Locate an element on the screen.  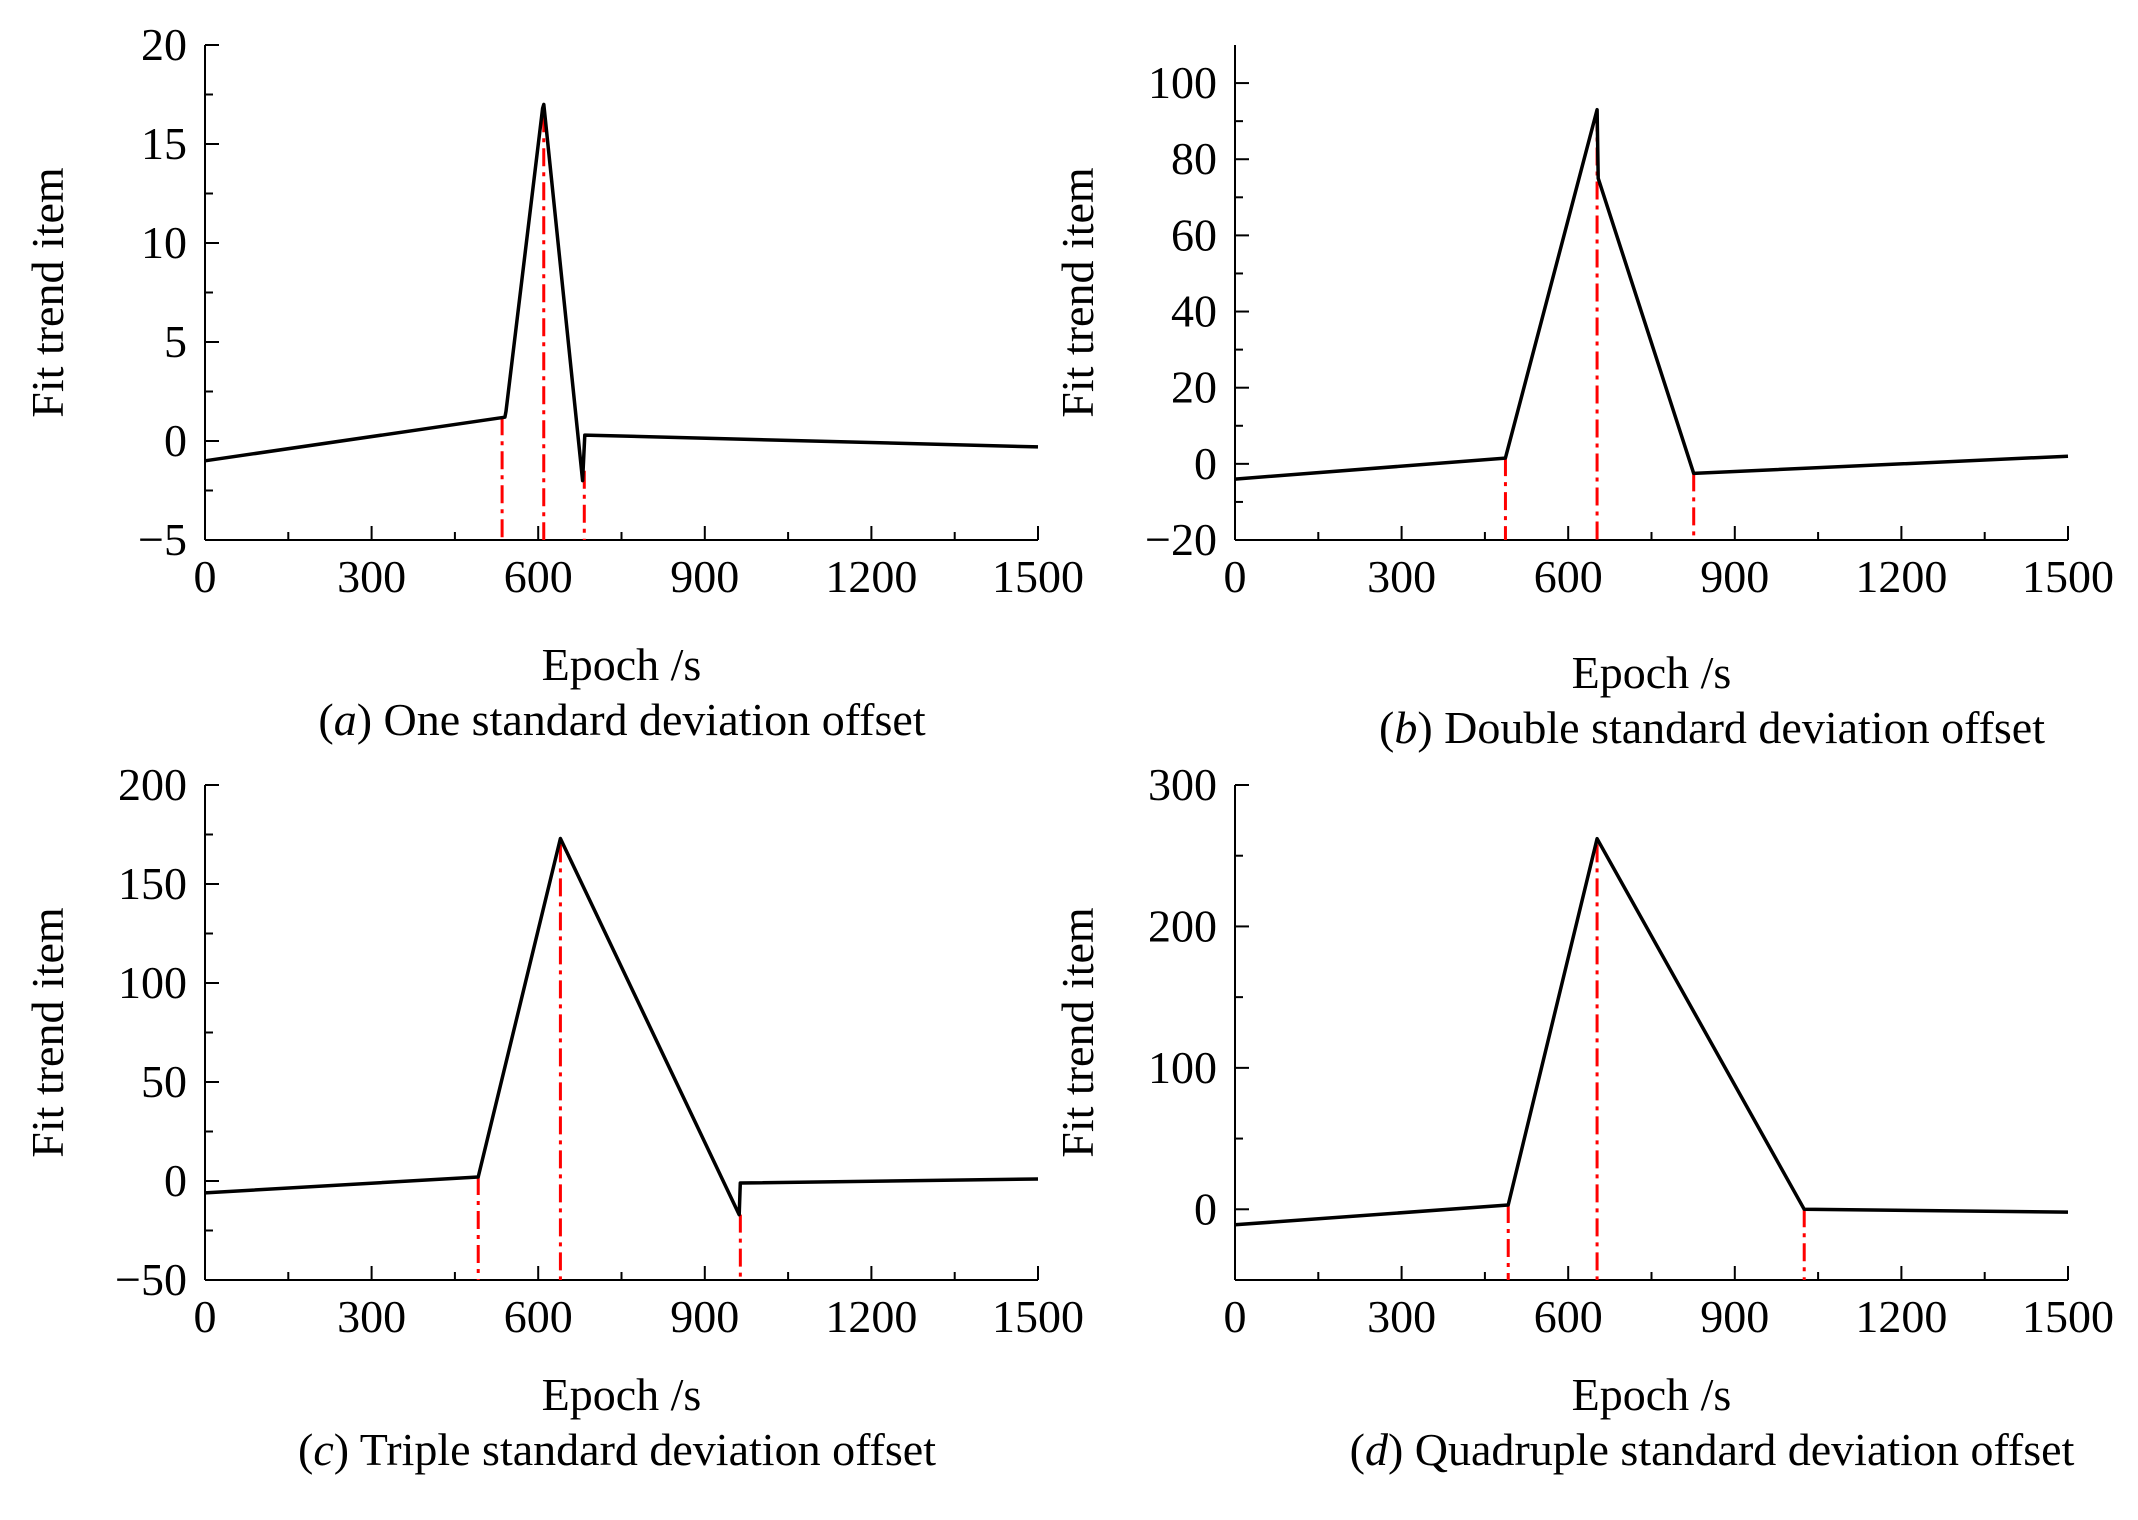
y-tick-label: 40 is located at coordinates (1194, 311).